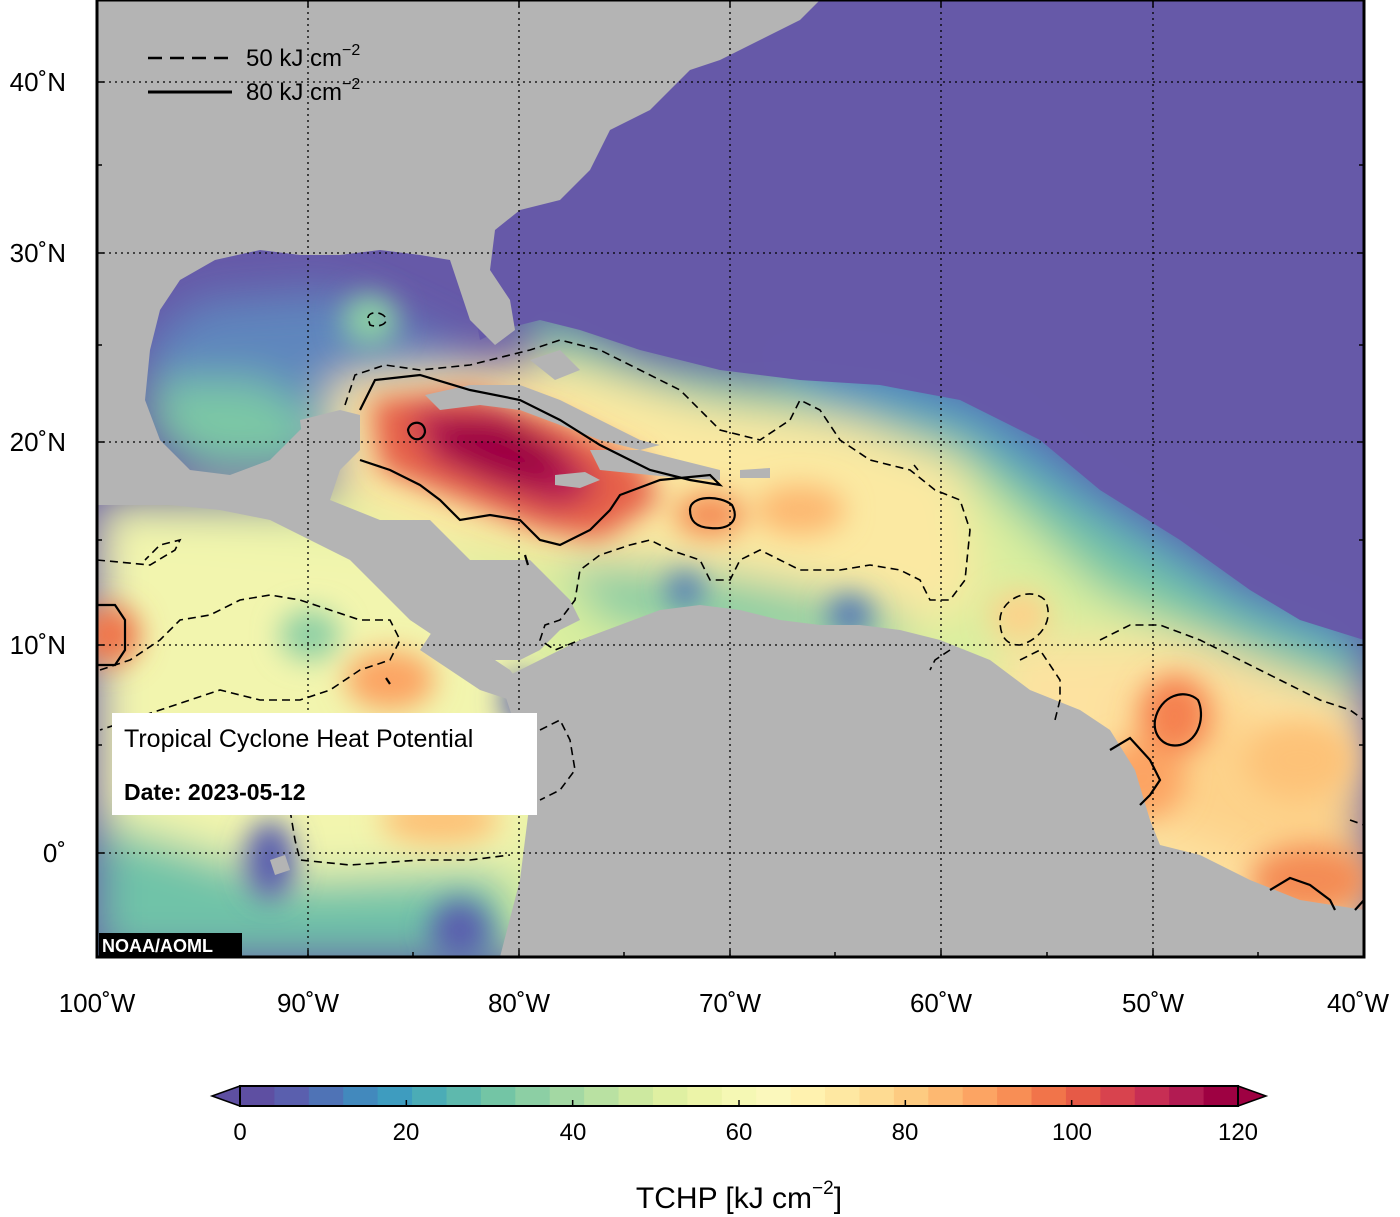 The image size is (1400, 1217). Describe the element at coordinates (38, 467) in the screenshot. I see `latitude-labels: 40˚N 30˚N 20˚N 10˚N 0˚` at that location.